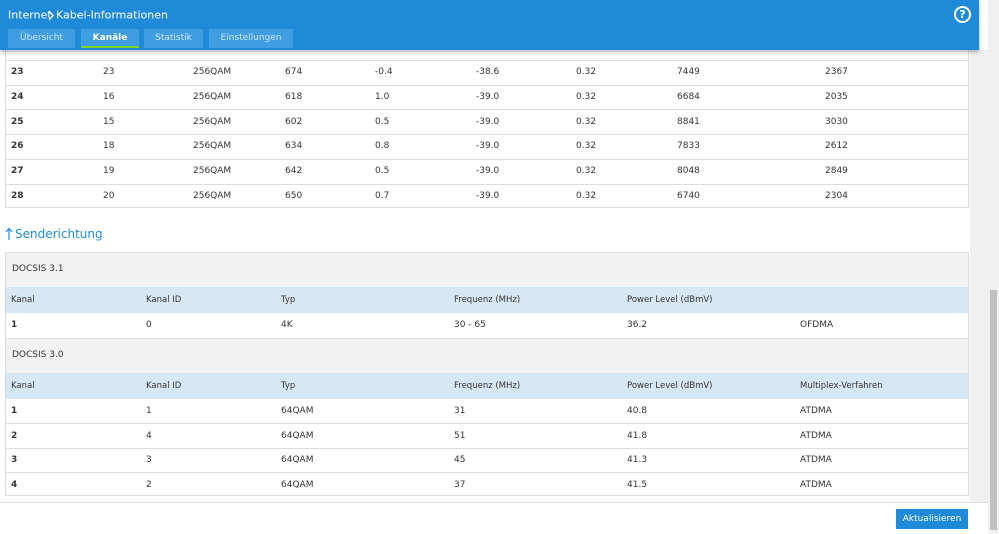 This screenshot has width=999, height=534. I want to click on column-header: Multiplex-Verfahren, so click(841, 385).